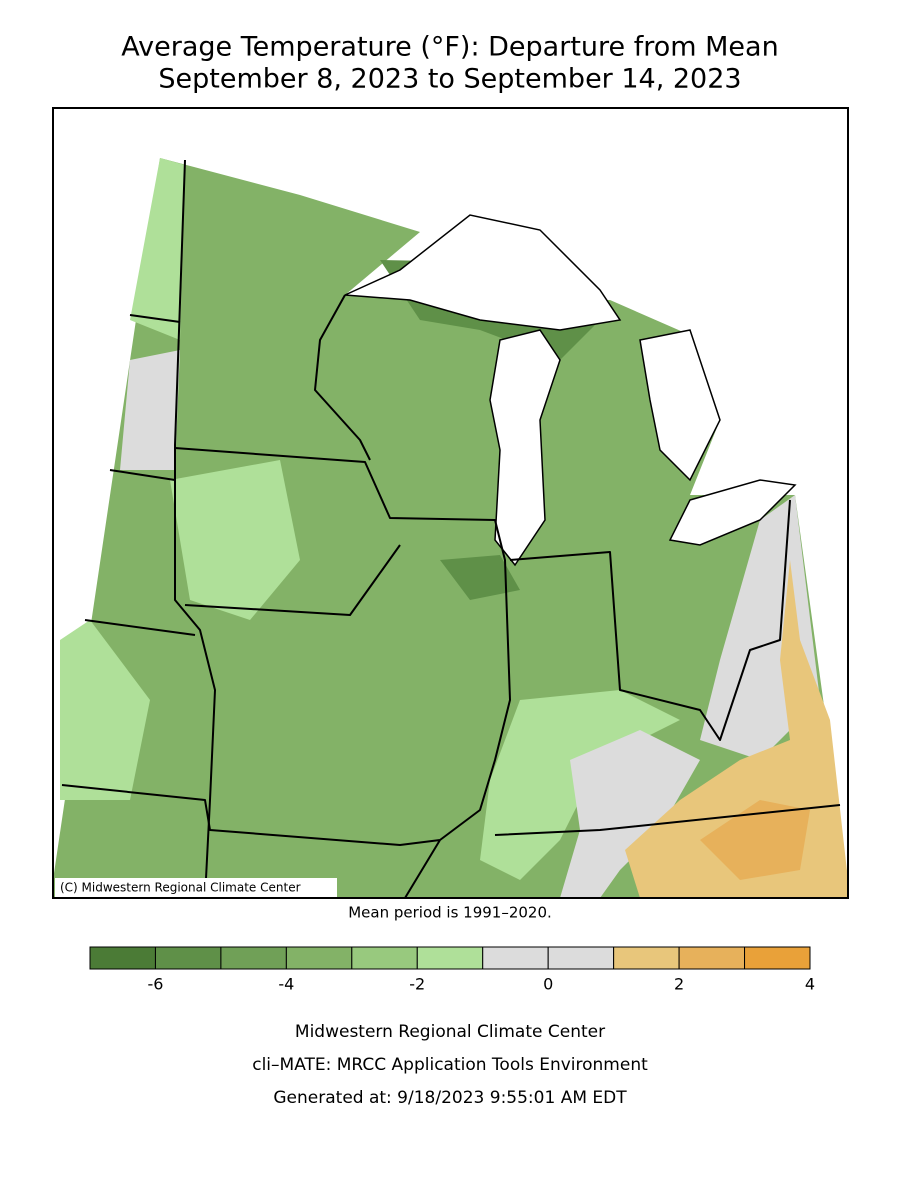 The image size is (900, 1200). What do you see at coordinates (180, 888) in the screenshot?
I see `map-credit: (C) Midwestern Regional Climate Center` at bounding box center [180, 888].